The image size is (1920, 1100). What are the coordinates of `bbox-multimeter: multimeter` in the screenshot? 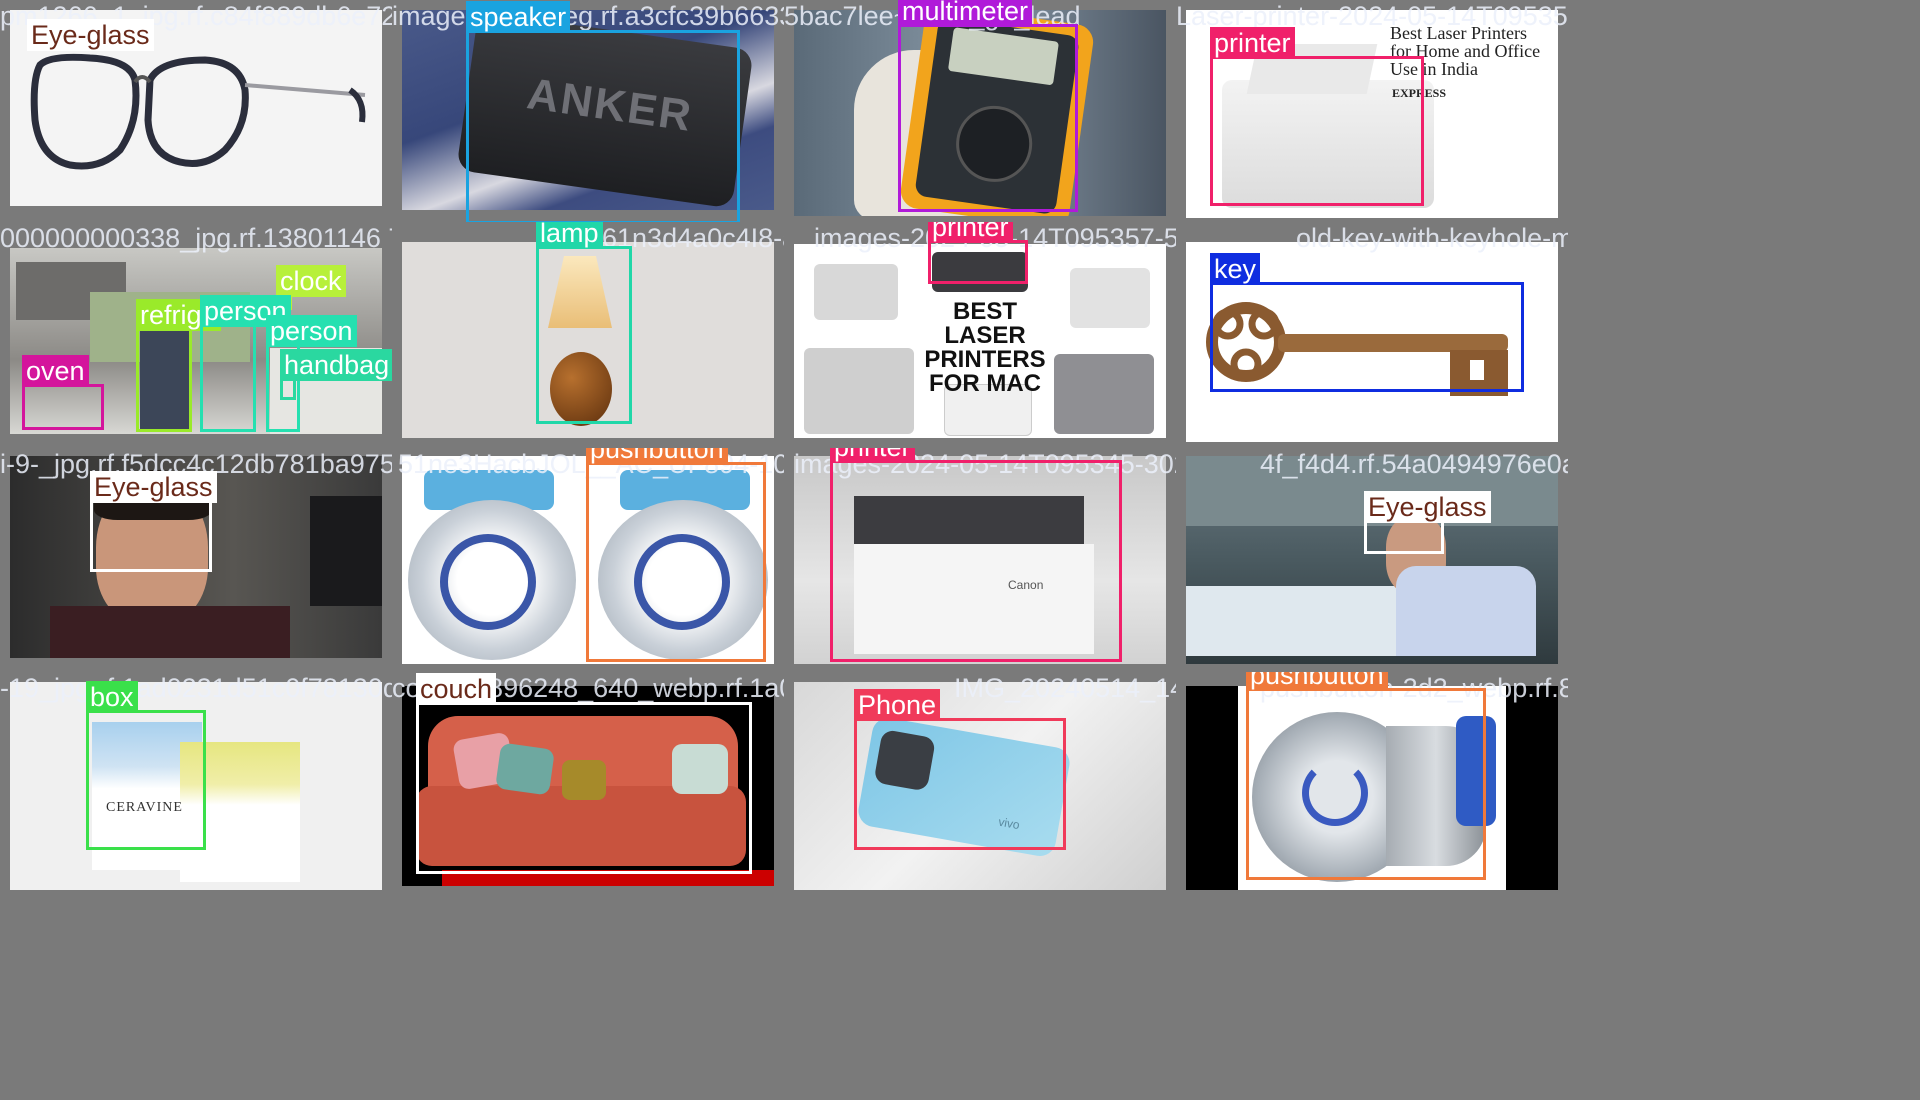 It's located at (988, 106).